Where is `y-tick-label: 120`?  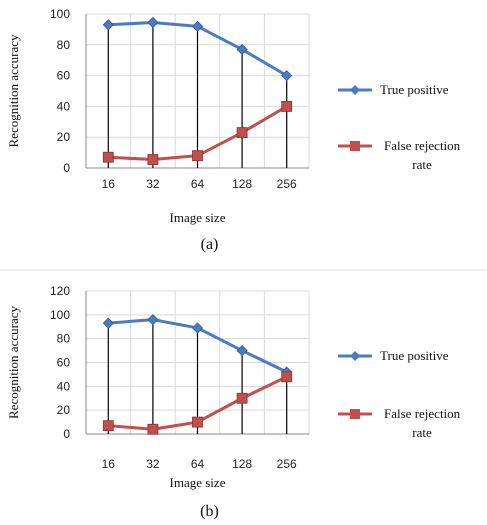
y-tick-label: 120 is located at coordinates (60, 291).